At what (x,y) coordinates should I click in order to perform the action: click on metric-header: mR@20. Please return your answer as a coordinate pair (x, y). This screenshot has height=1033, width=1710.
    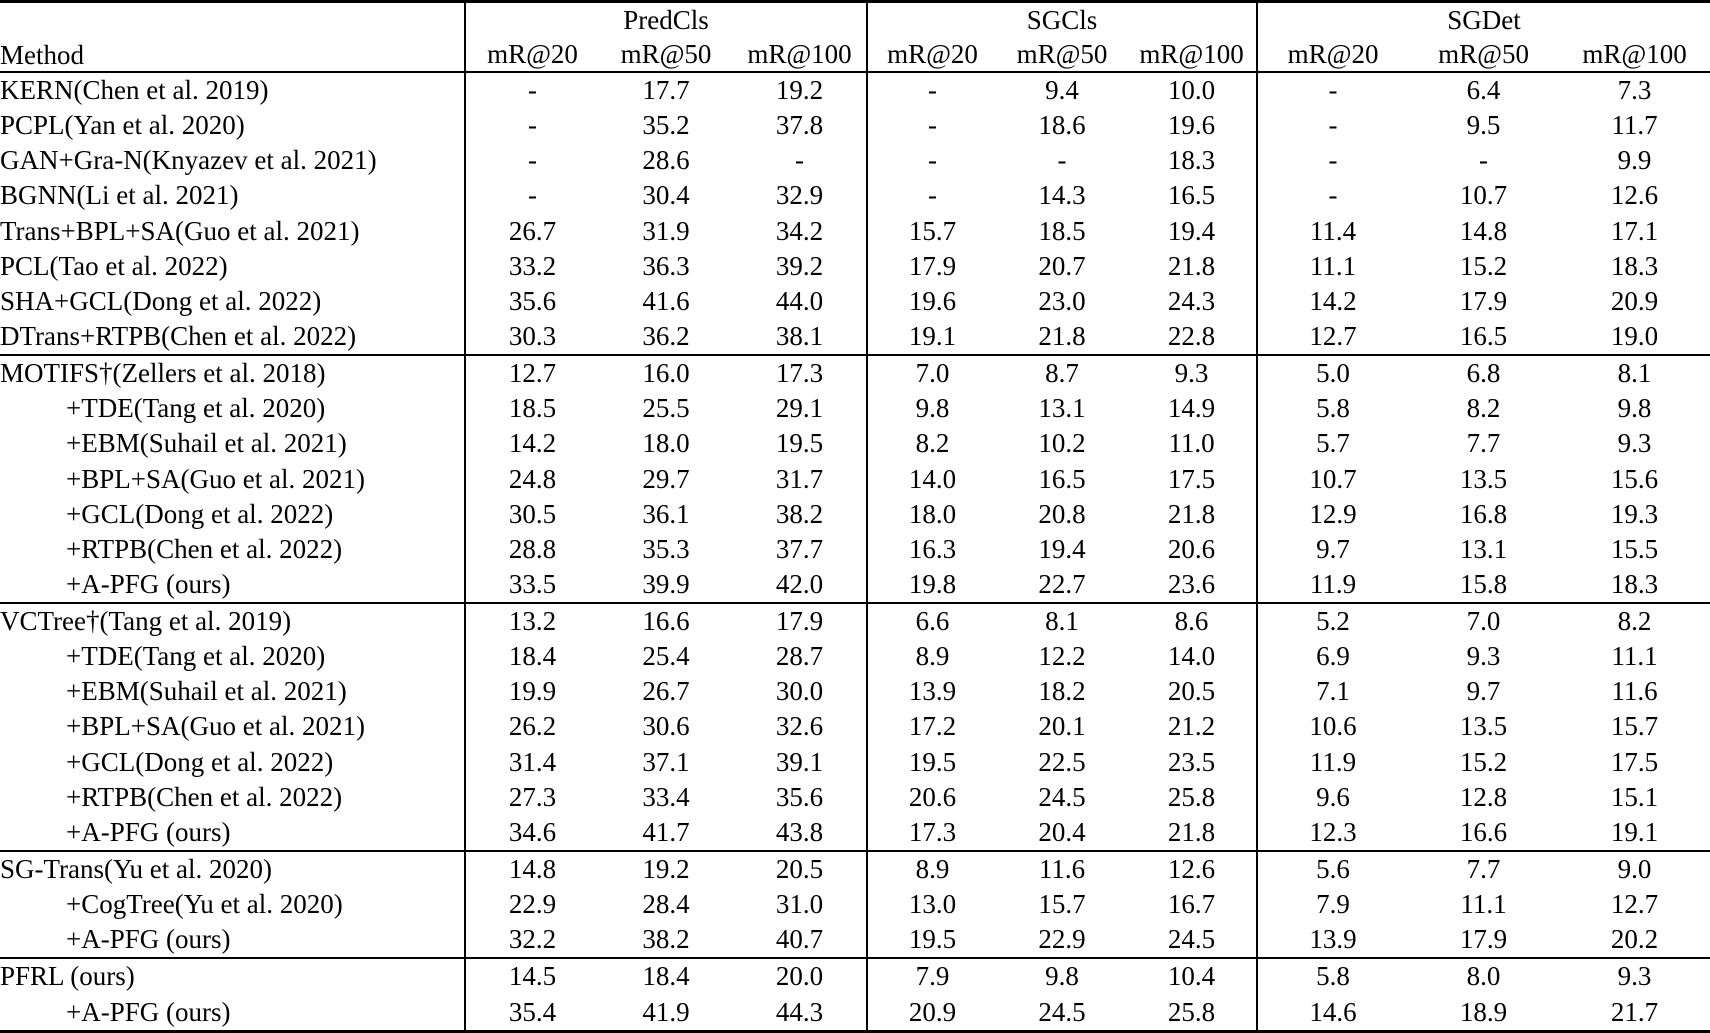
    Looking at the image, I should click on (1333, 55).